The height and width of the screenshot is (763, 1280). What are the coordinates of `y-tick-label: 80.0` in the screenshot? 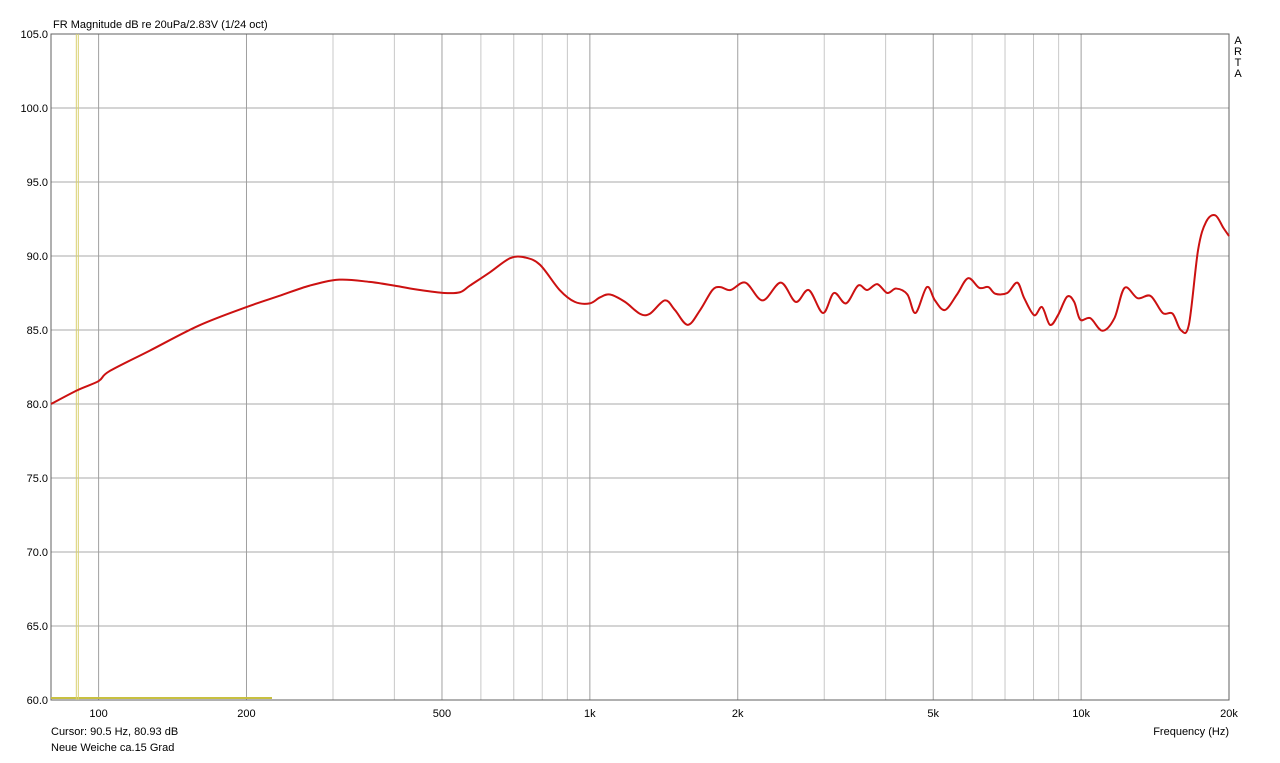 It's located at (37, 405).